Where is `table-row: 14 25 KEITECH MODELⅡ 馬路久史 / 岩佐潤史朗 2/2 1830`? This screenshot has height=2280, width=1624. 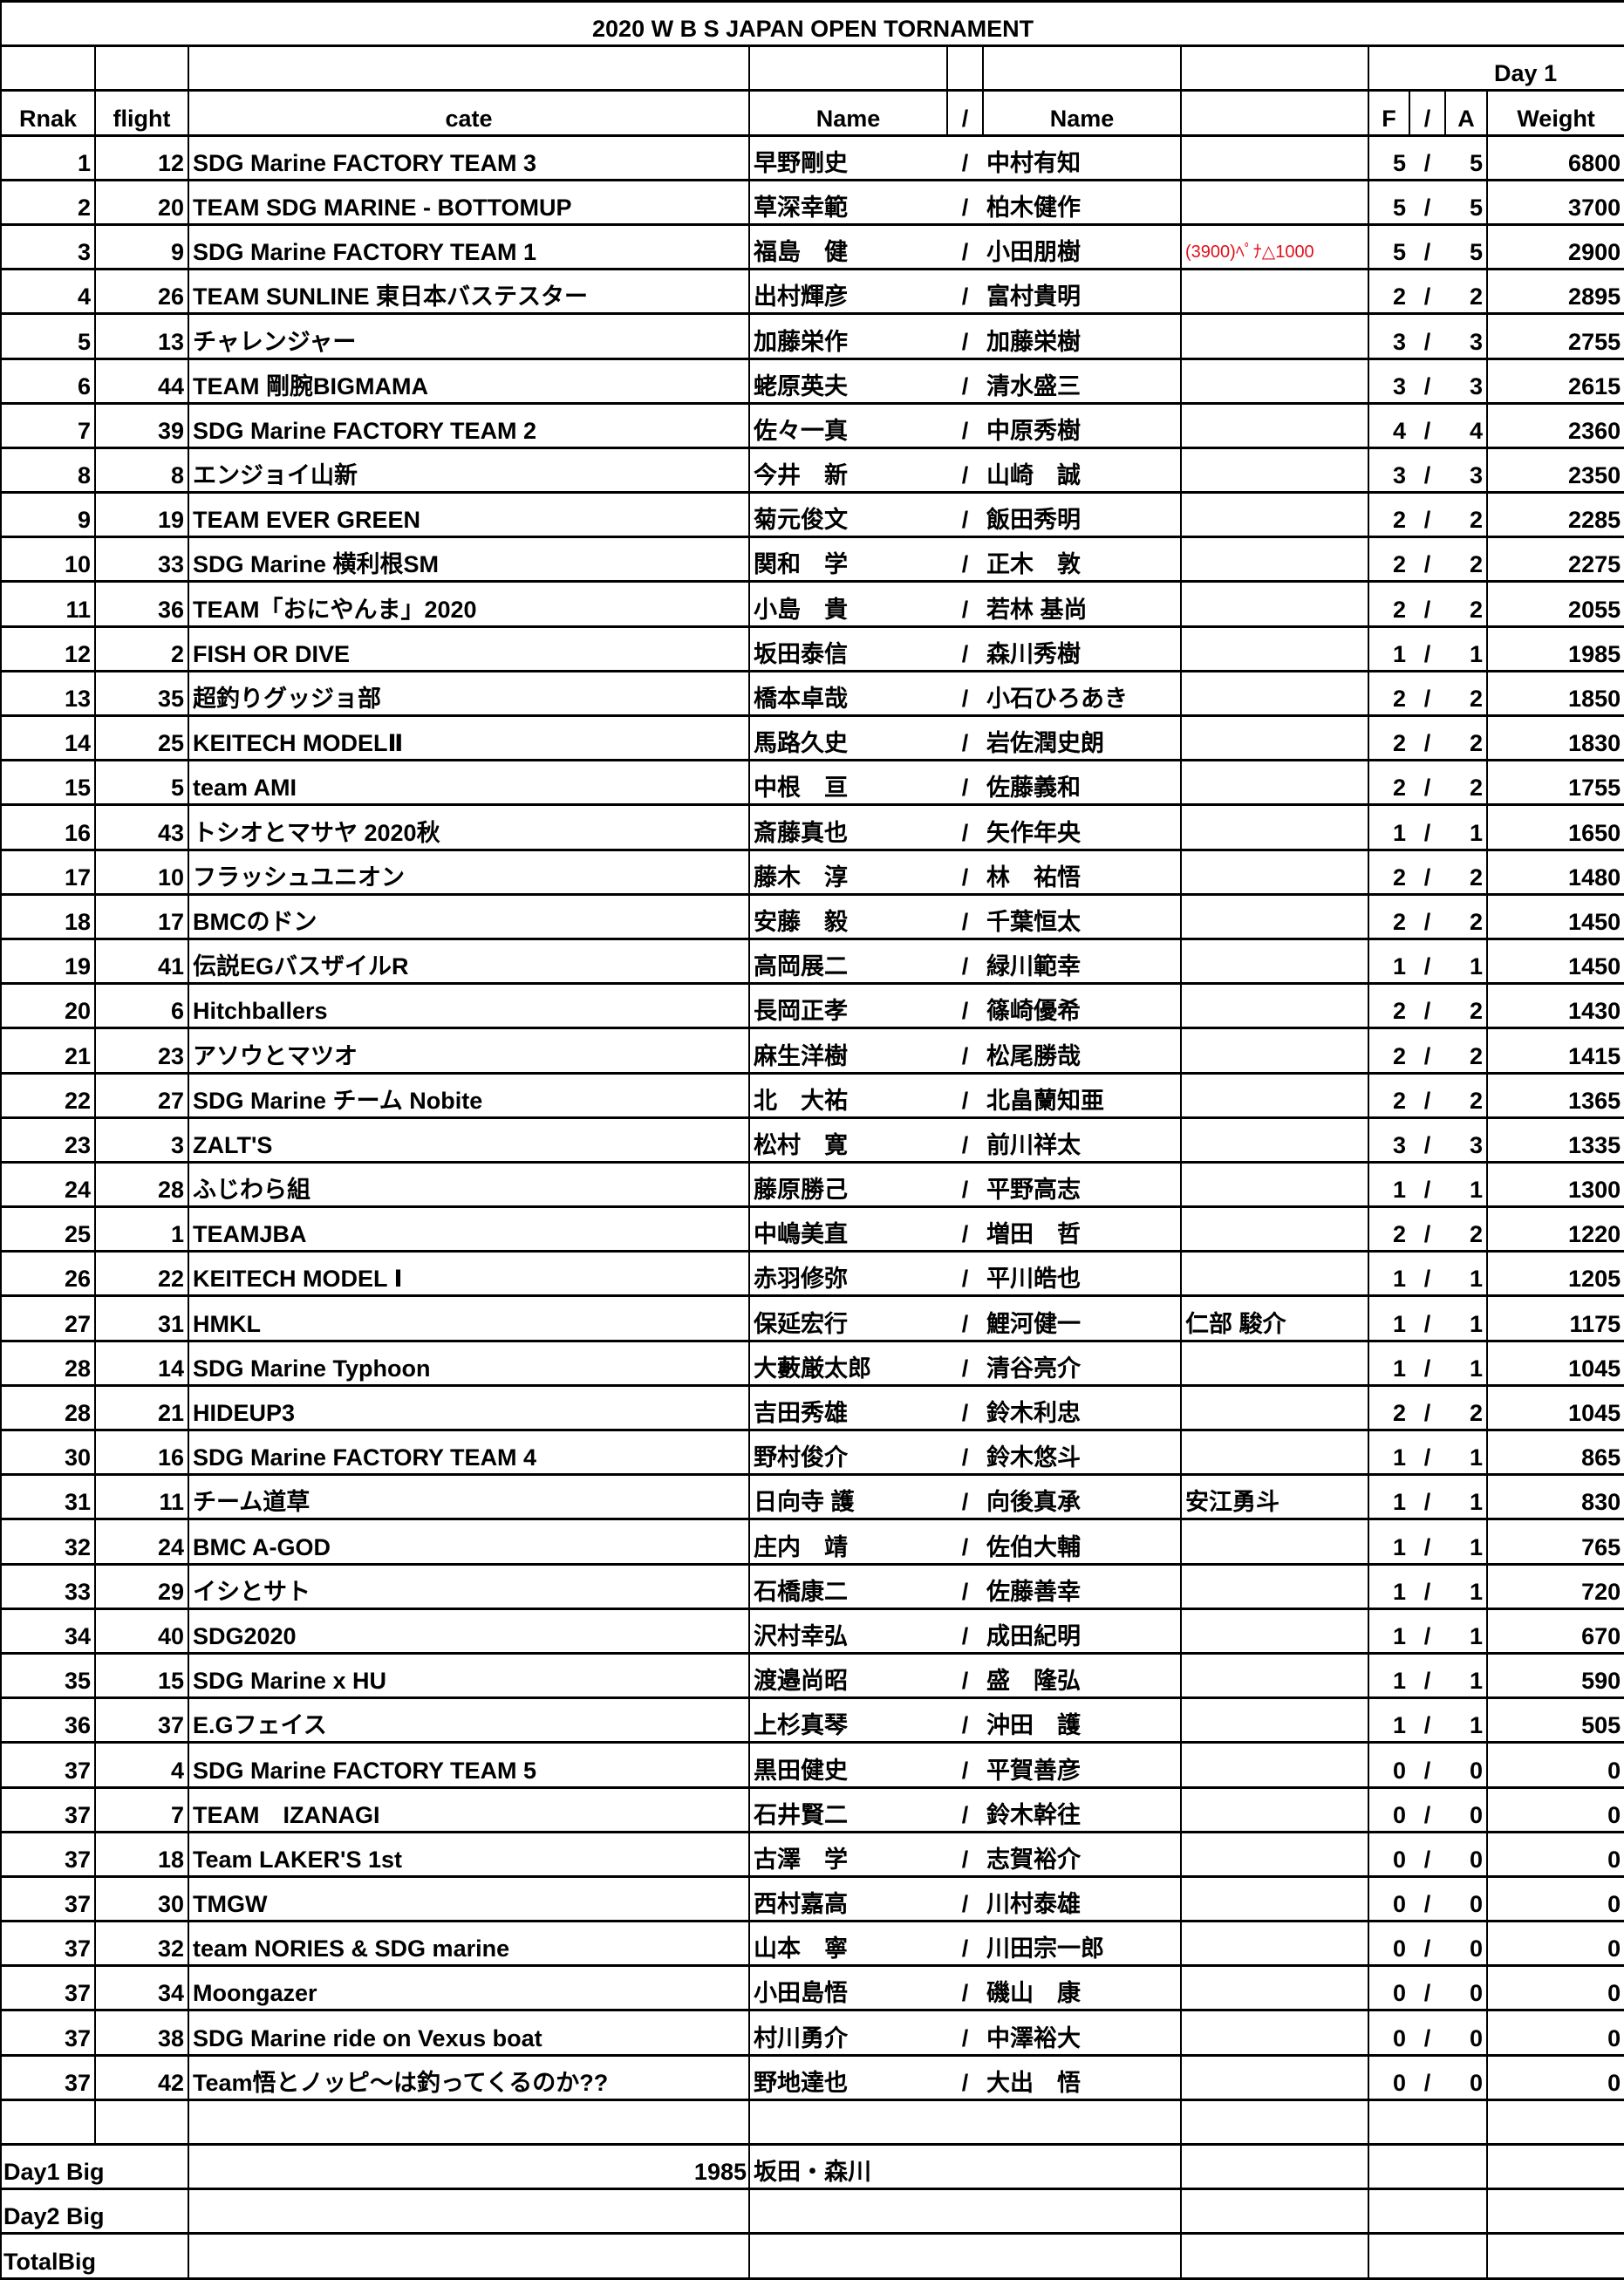 table-row: 14 25 KEITECH MODELⅡ 馬路久史 / 岩佐潤史朗 2/2 1830 is located at coordinates (812, 738).